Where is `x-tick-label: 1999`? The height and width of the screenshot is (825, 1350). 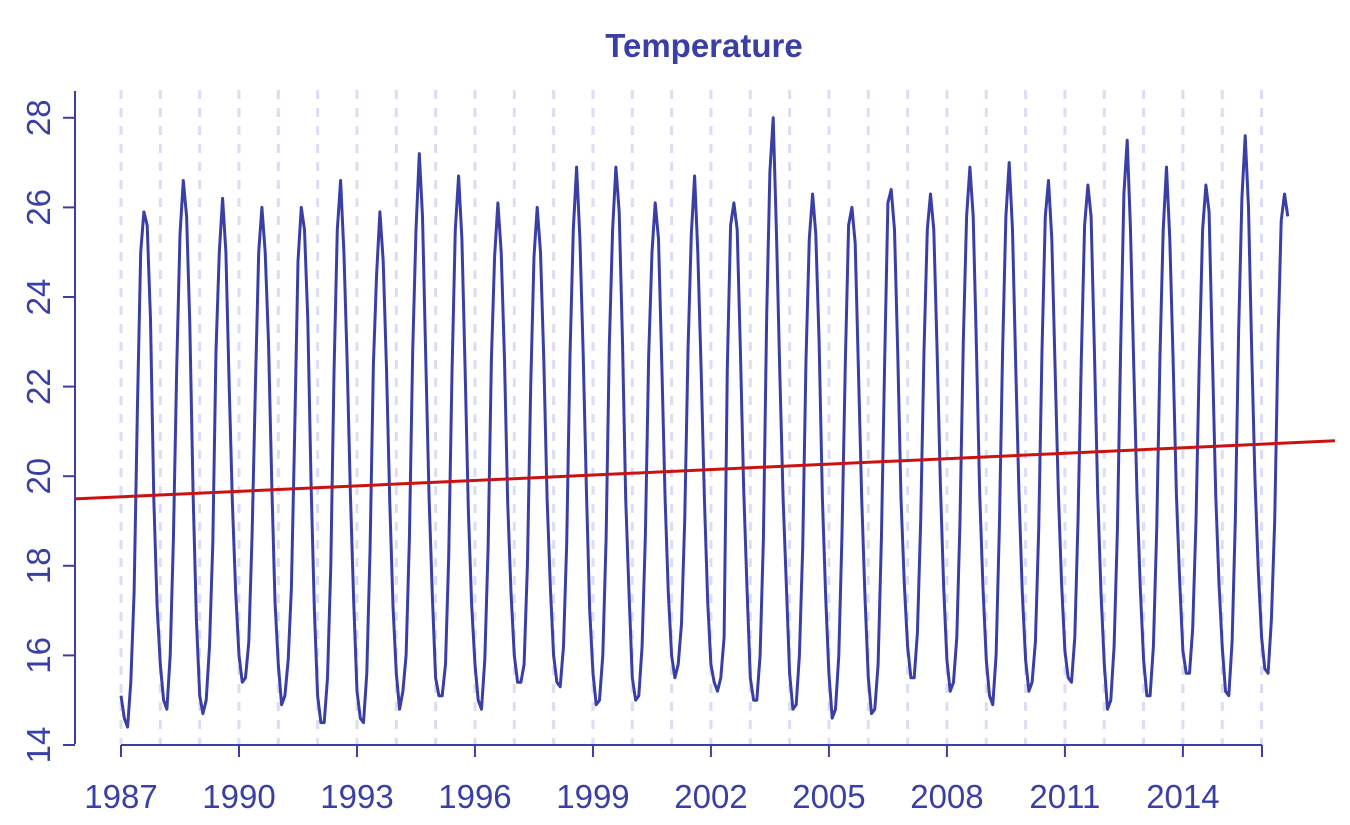 x-tick-label: 1999 is located at coordinates (592, 796).